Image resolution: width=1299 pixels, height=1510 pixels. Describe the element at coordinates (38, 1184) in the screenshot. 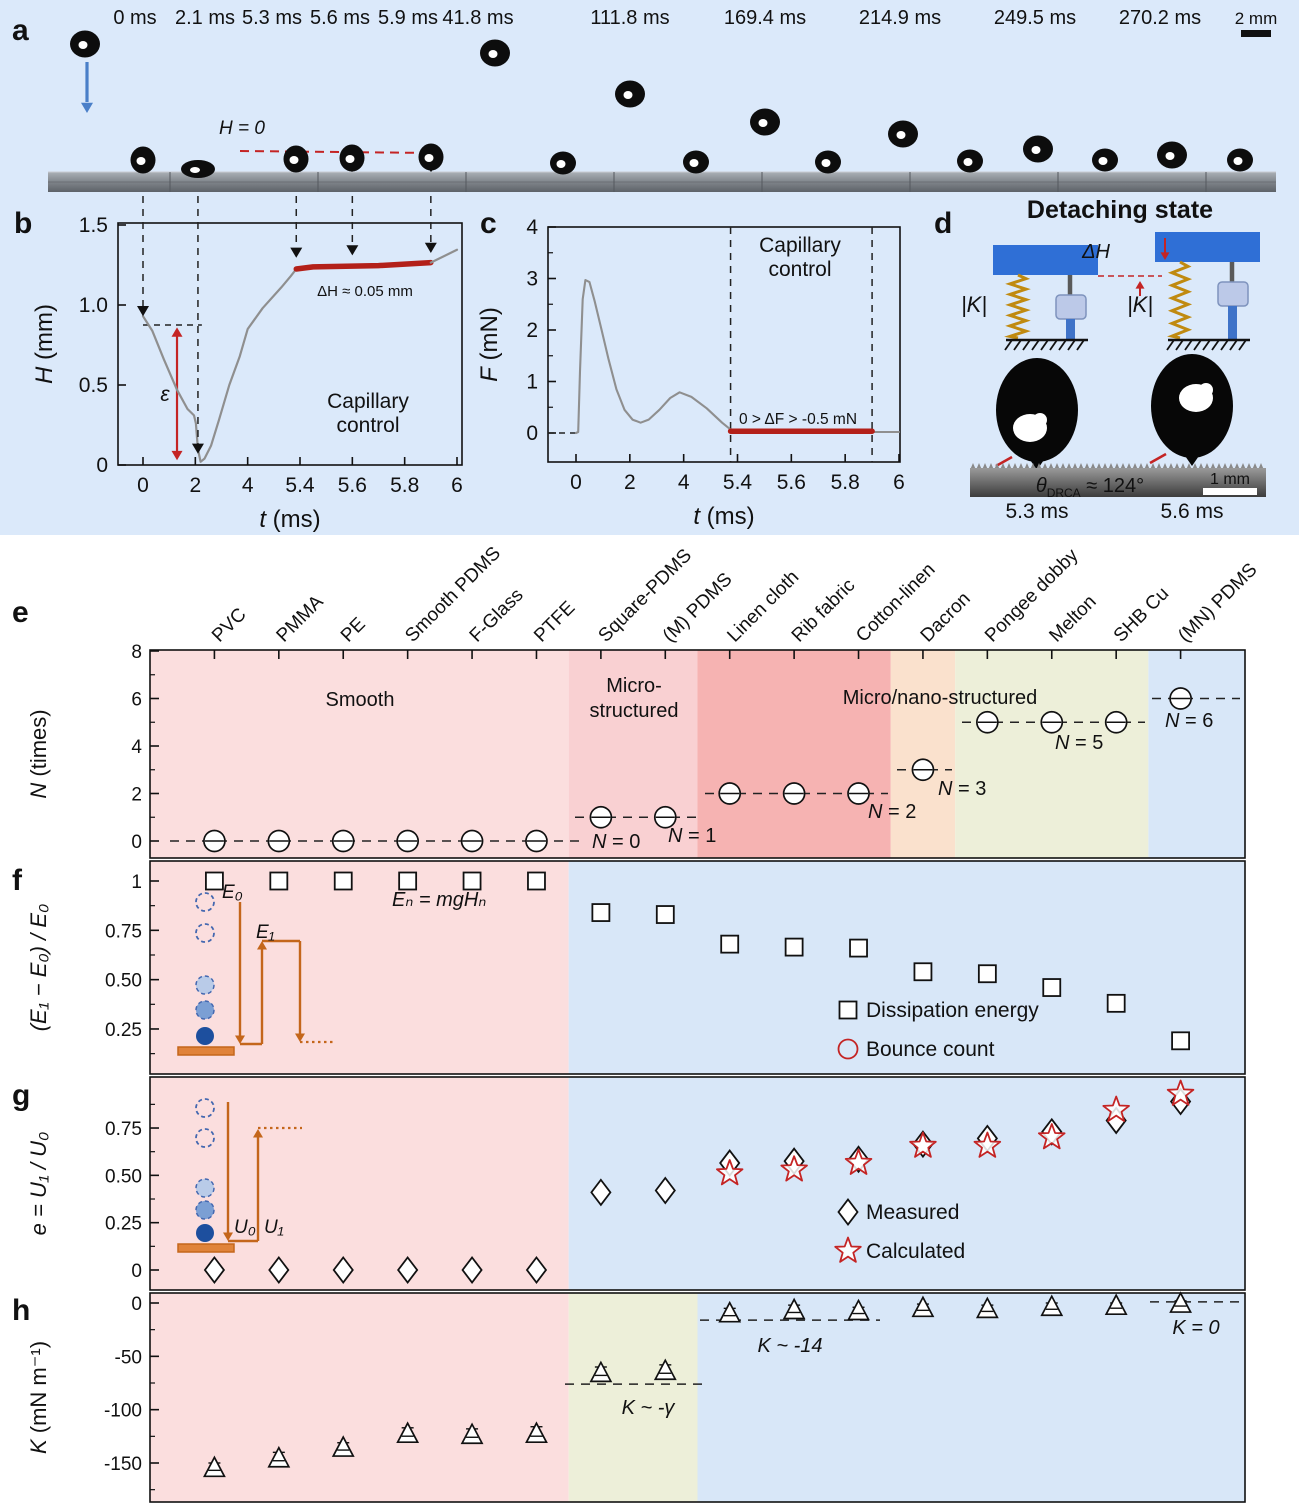

I see `y-axis-title: e = U₁ / U₀` at that location.